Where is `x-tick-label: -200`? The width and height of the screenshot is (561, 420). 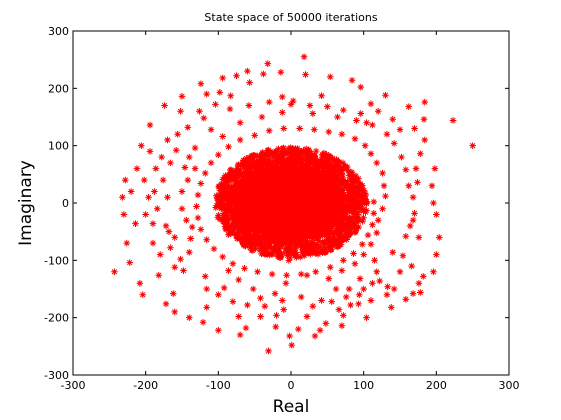
x-tick-label: -200 is located at coordinates (145, 385).